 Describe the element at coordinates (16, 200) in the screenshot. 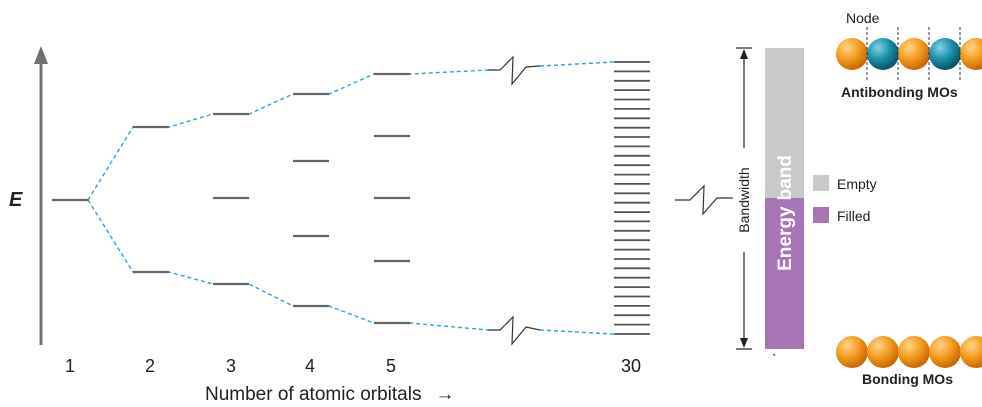

I see `energy-axis-label: E` at that location.